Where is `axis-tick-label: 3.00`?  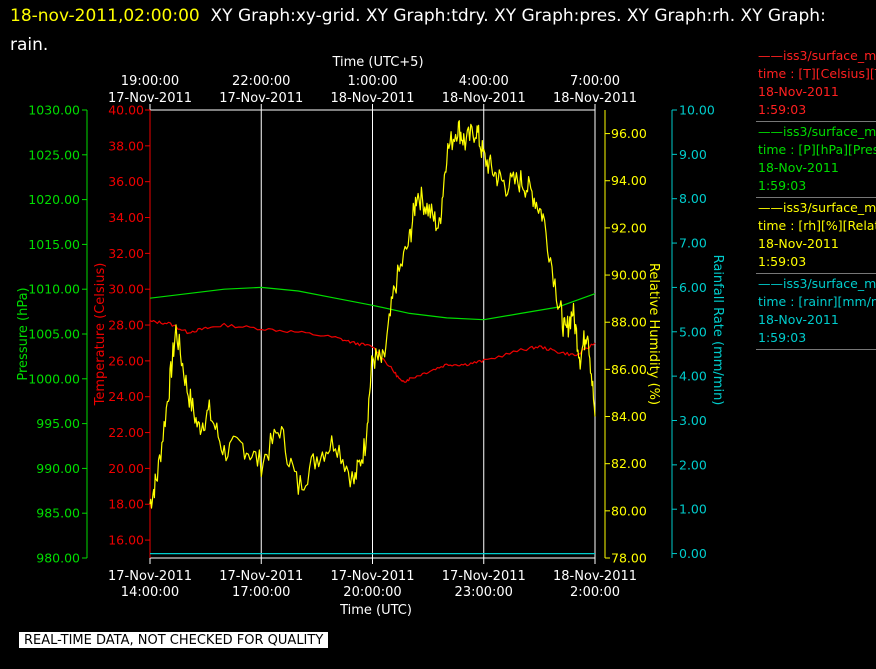
axis-tick-label: 3.00 is located at coordinates (693, 420).